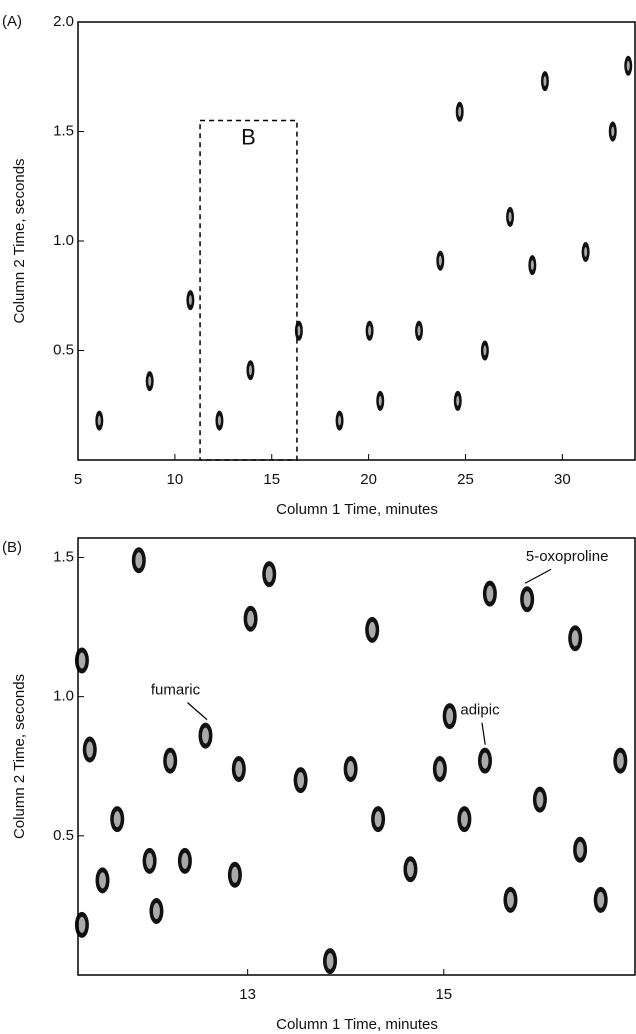 The image size is (636, 1034). I want to click on x-tick-label: 13, so click(247, 994).